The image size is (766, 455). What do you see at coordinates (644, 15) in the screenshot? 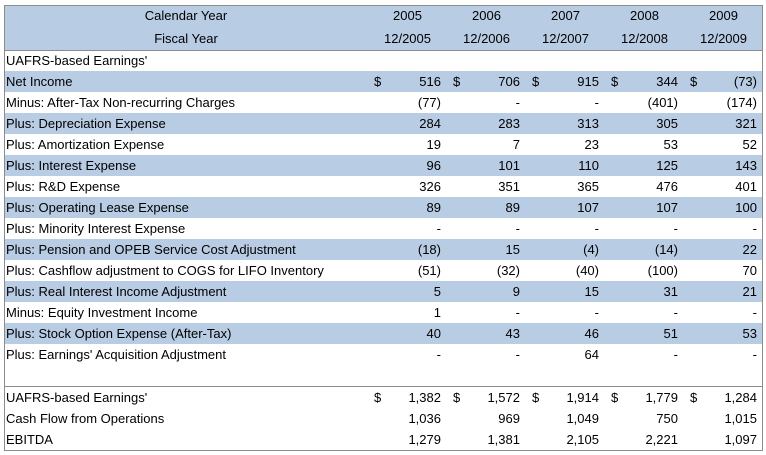
I see `header-year: 2008` at bounding box center [644, 15].